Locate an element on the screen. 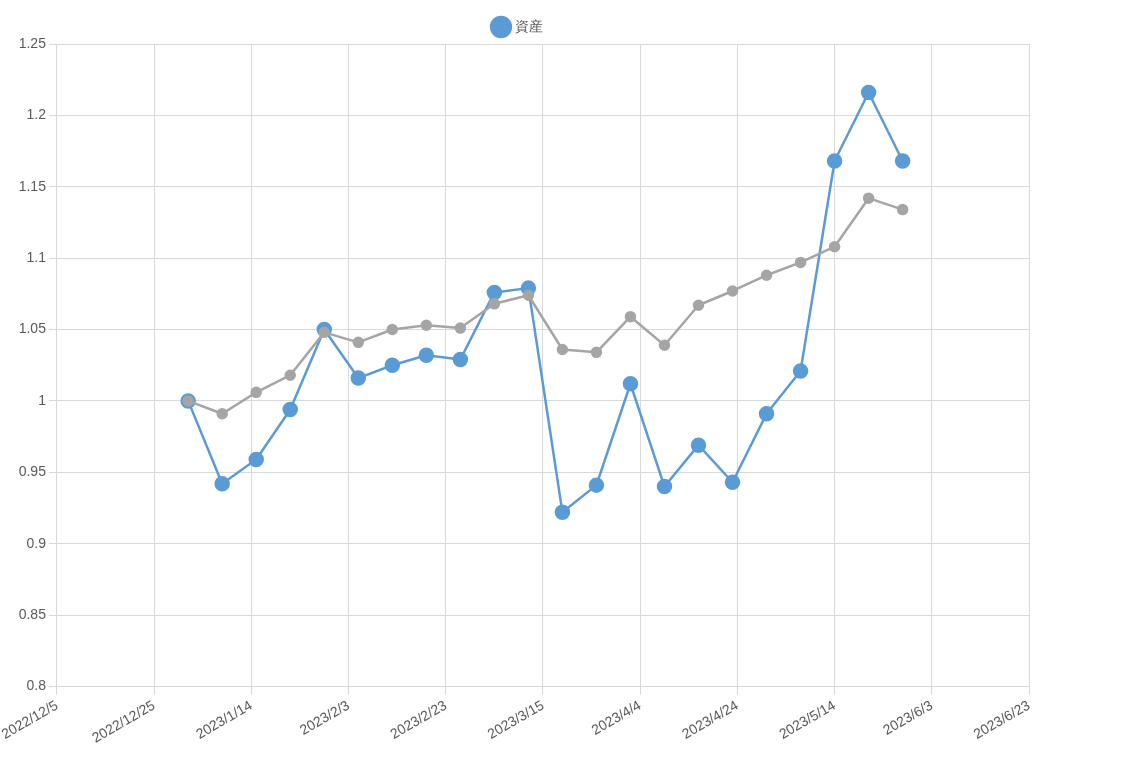 The image size is (1124, 760). y-tick-label: 1.2 is located at coordinates (36, 114).